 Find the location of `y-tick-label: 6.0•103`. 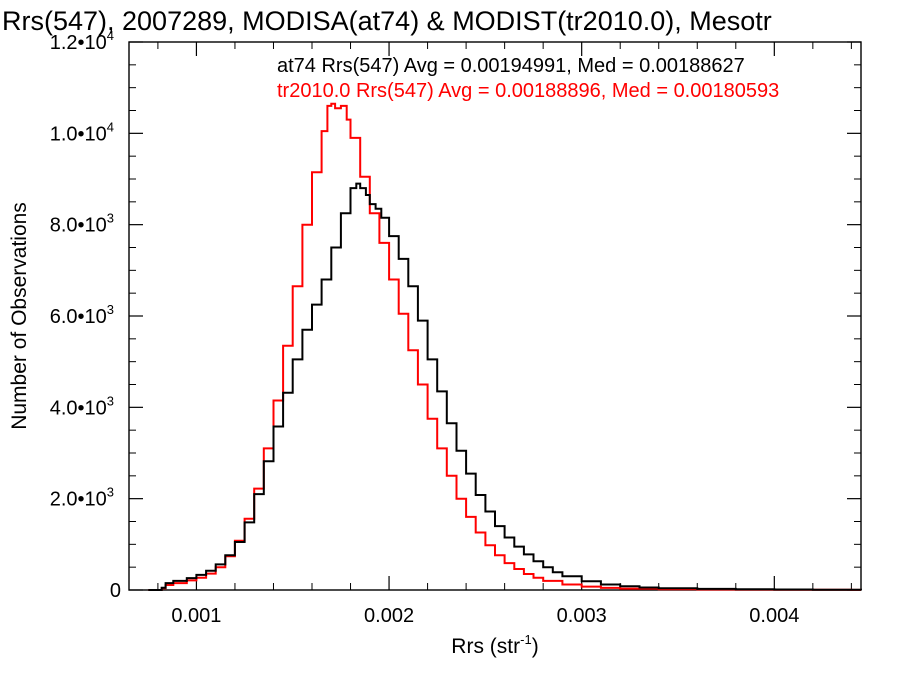

y-tick-label: 6.0•103 is located at coordinates (82, 315).